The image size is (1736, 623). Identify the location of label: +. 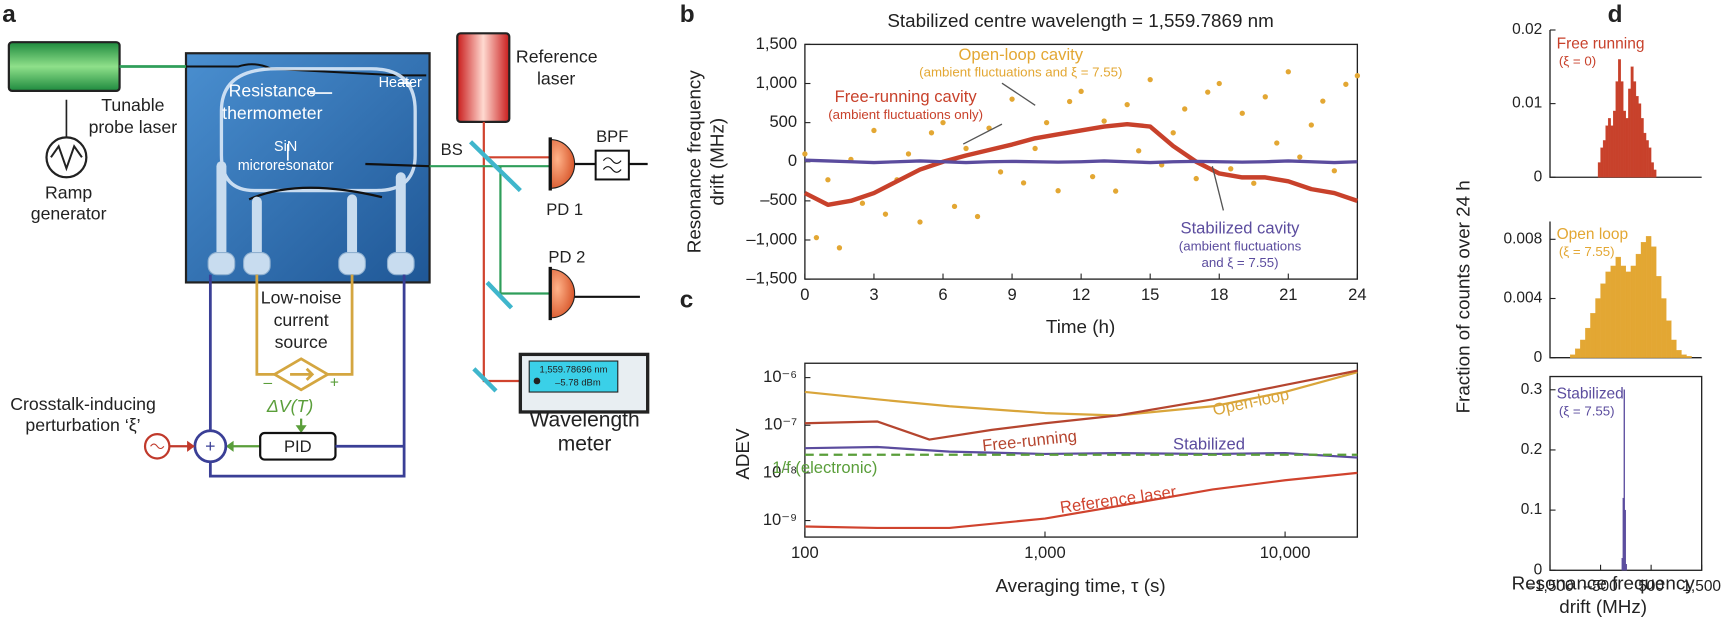
(334, 382).